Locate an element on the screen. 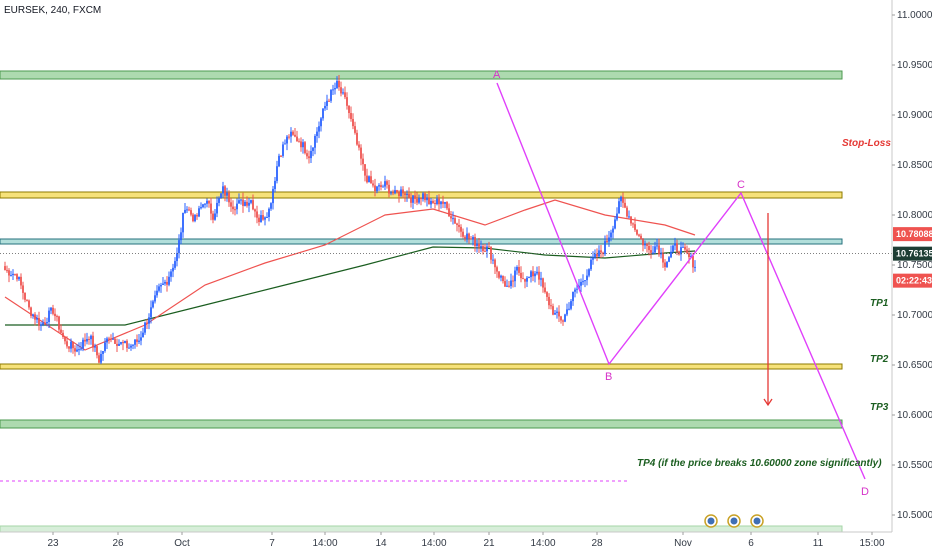 The width and height of the screenshot is (932, 550). current-price-tag: 10.76135 is located at coordinates (914, 254).